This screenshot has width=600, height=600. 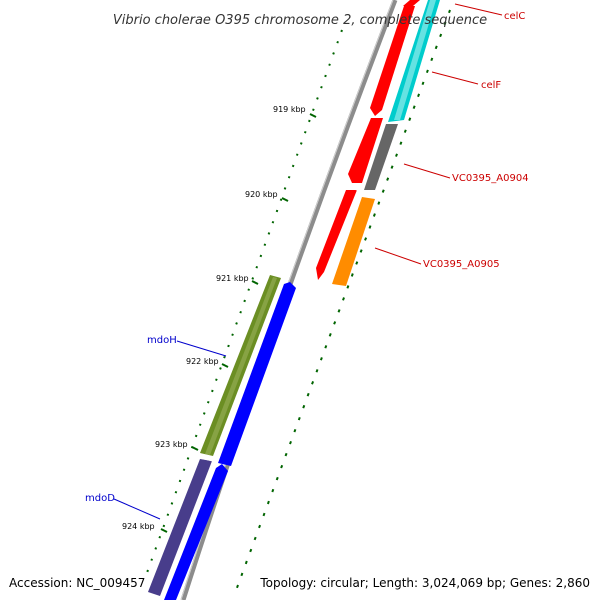 What do you see at coordinates (77, 583) in the screenshot?
I see `accession-text: Accession: NC_009457` at bounding box center [77, 583].